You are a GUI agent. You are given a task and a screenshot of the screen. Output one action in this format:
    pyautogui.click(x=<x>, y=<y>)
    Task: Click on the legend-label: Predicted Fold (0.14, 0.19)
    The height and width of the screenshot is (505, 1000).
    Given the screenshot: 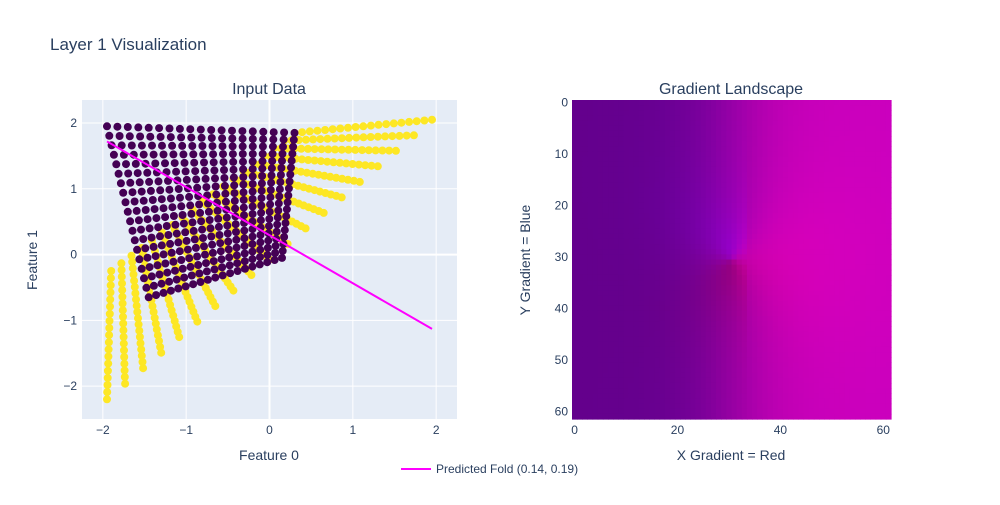 What is the action you would take?
    pyautogui.click(x=507, y=469)
    